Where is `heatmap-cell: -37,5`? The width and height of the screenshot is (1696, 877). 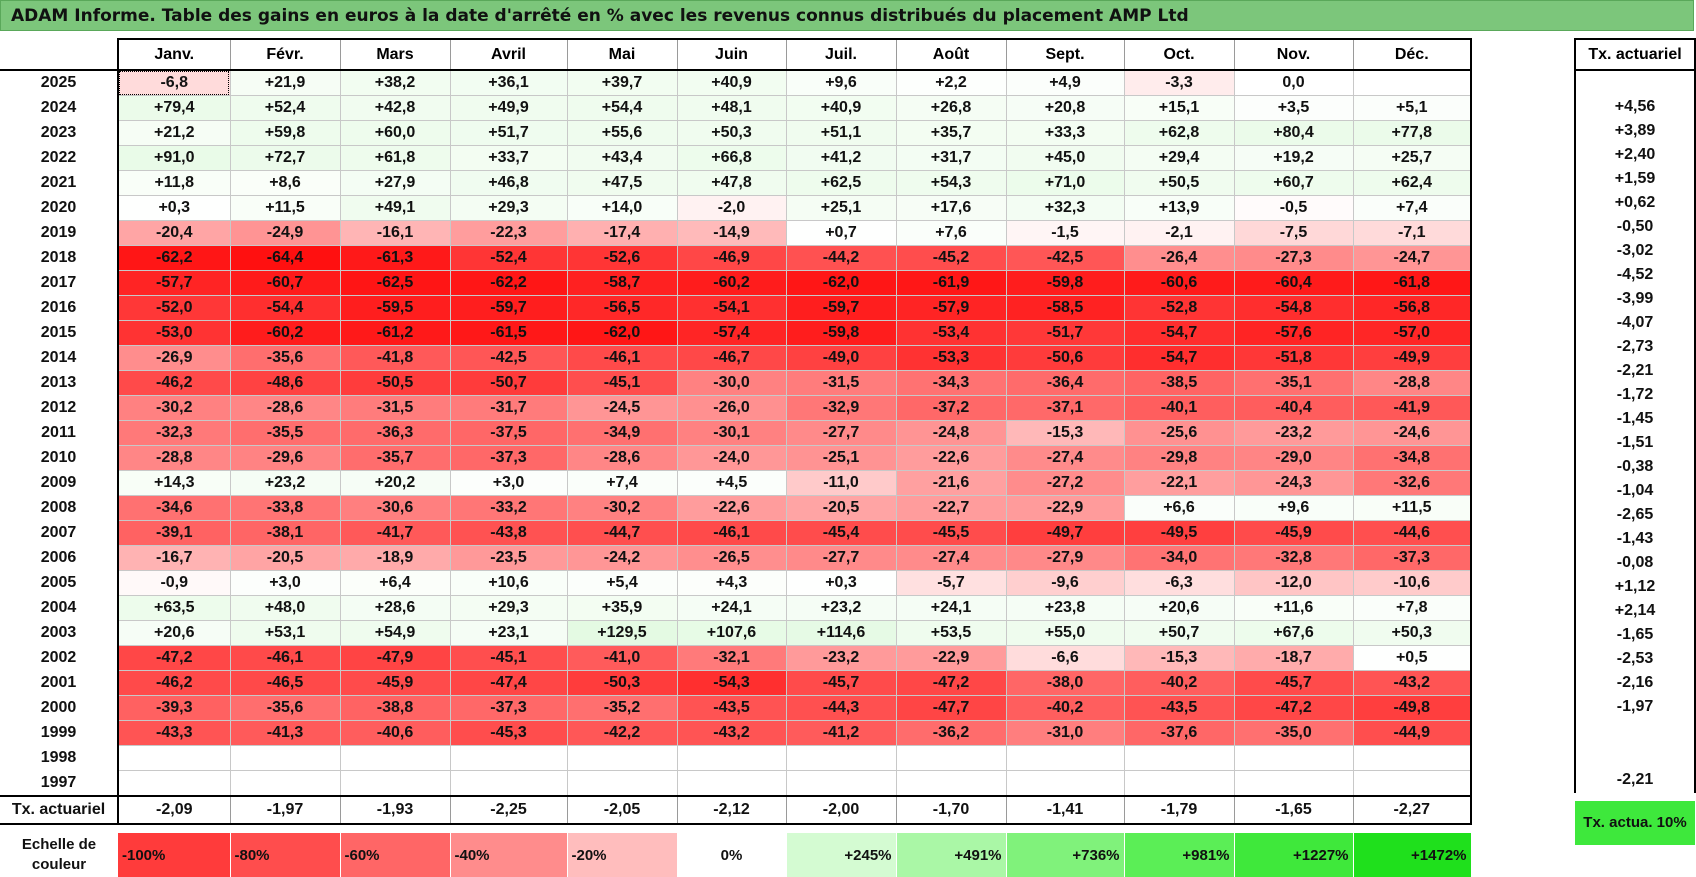 heatmap-cell: -37,5 is located at coordinates (508, 433).